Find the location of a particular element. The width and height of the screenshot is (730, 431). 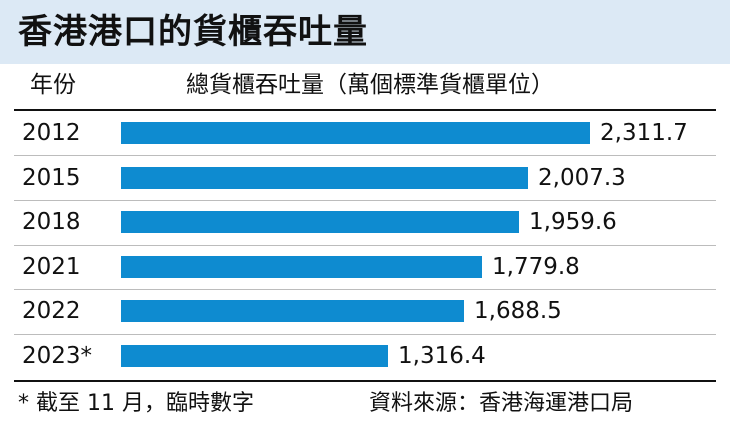

source-note: 資料來源：香港海運港口局 is located at coordinates (501, 403).